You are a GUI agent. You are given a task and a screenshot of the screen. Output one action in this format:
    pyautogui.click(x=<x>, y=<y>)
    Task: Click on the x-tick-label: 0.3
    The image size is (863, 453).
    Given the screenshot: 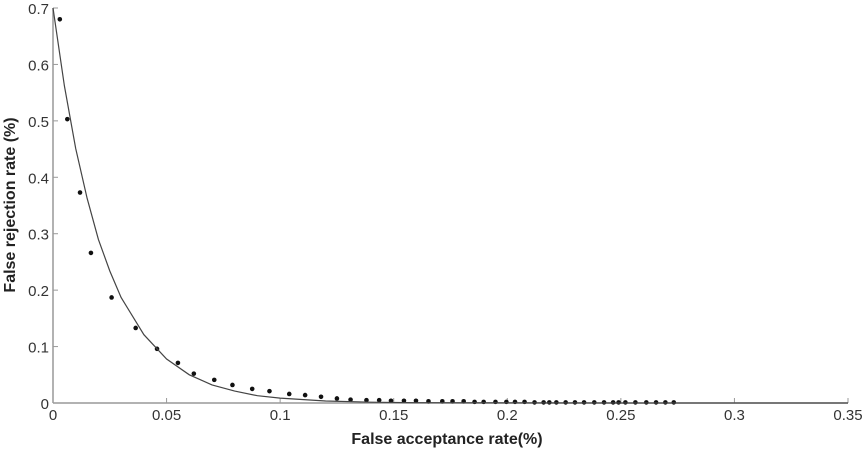 What is the action you would take?
    pyautogui.click(x=734, y=415)
    